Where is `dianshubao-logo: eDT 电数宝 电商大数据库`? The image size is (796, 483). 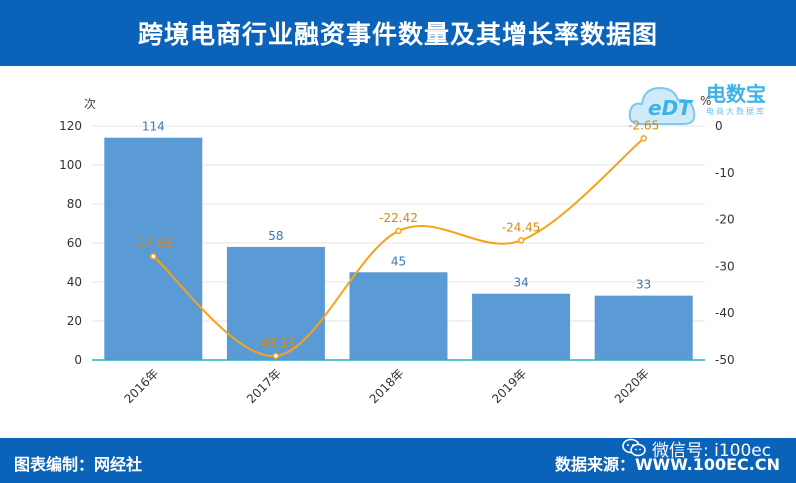 dianshubao-logo: eDT 电数宝 电商大数据库 is located at coordinates (711, 109).